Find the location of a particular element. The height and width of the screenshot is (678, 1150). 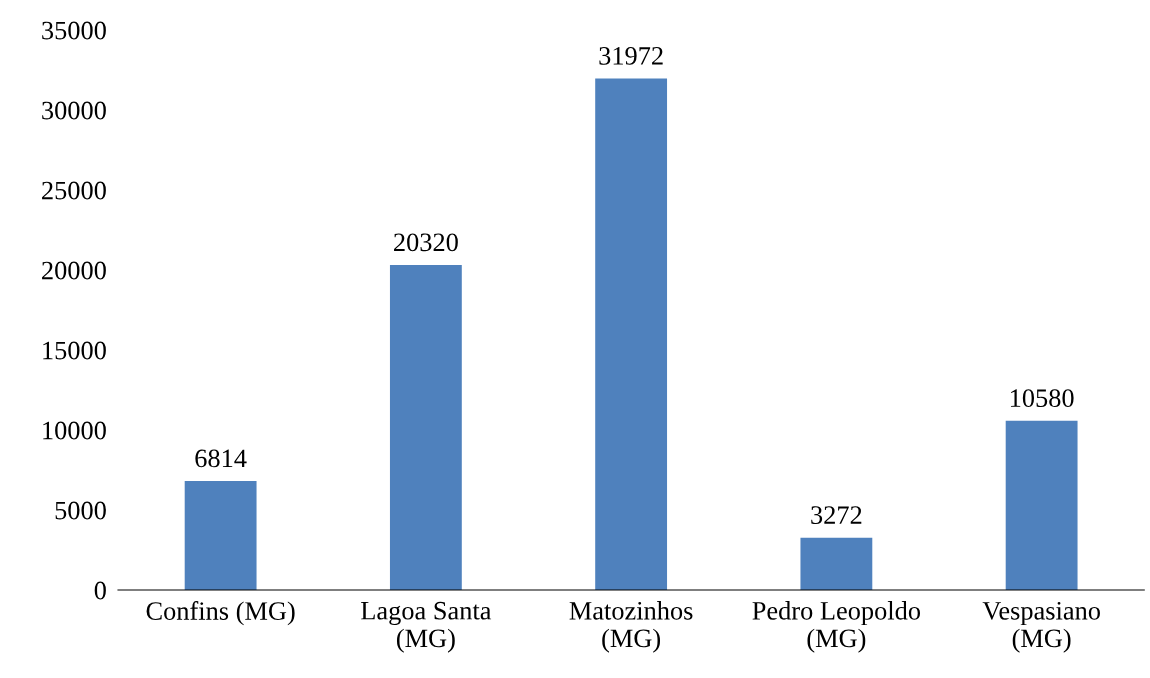

data-label: 6814 is located at coordinates (221, 458).